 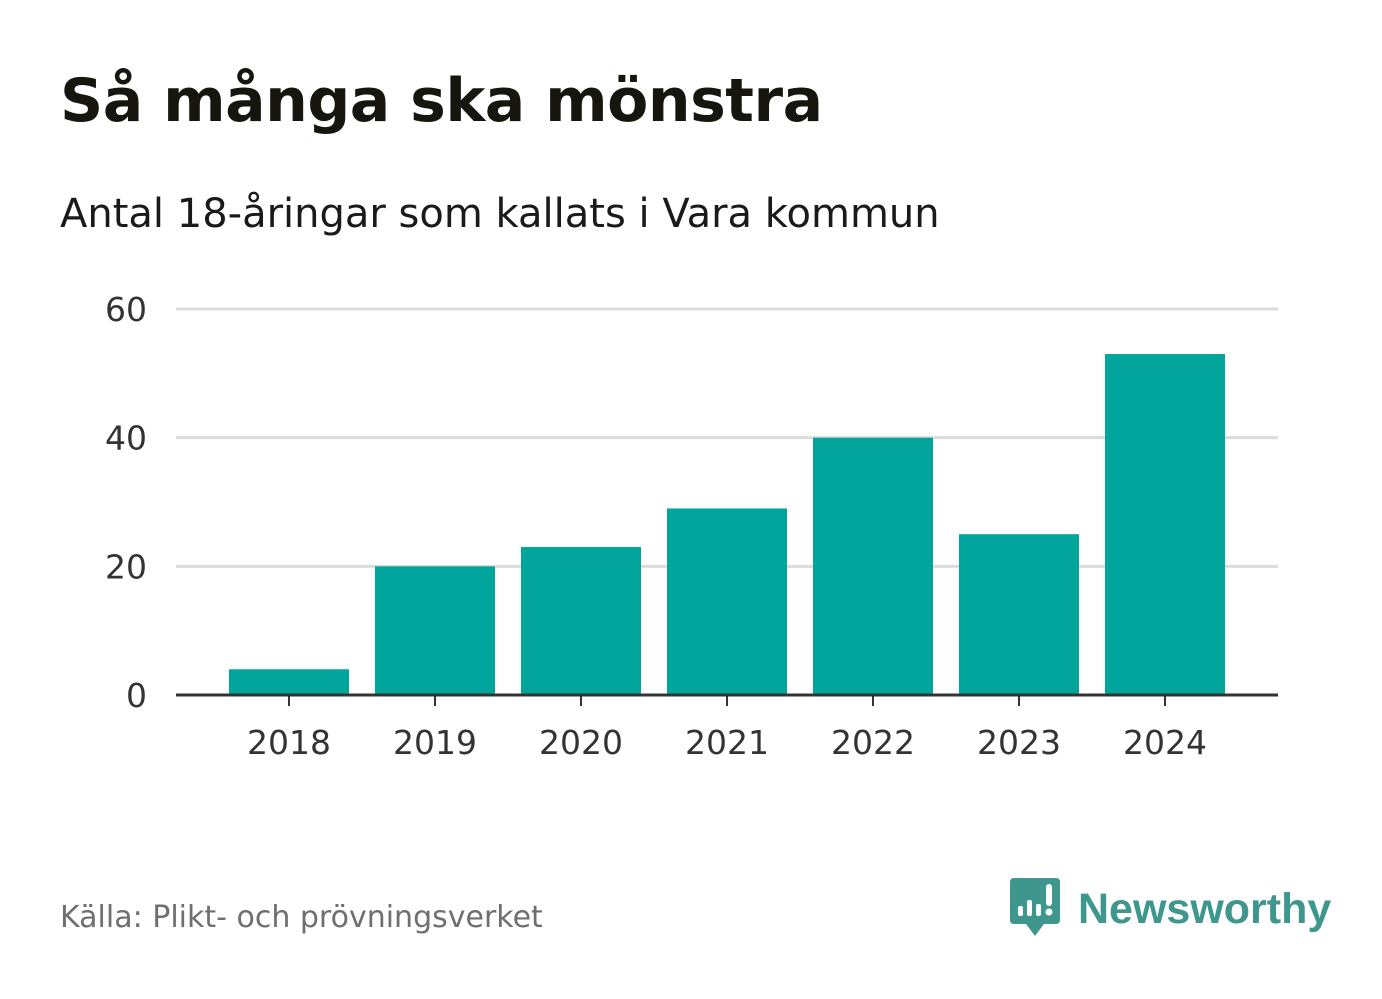 What do you see at coordinates (289, 682) in the screenshot?
I see `bar-2018` at bounding box center [289, 682].